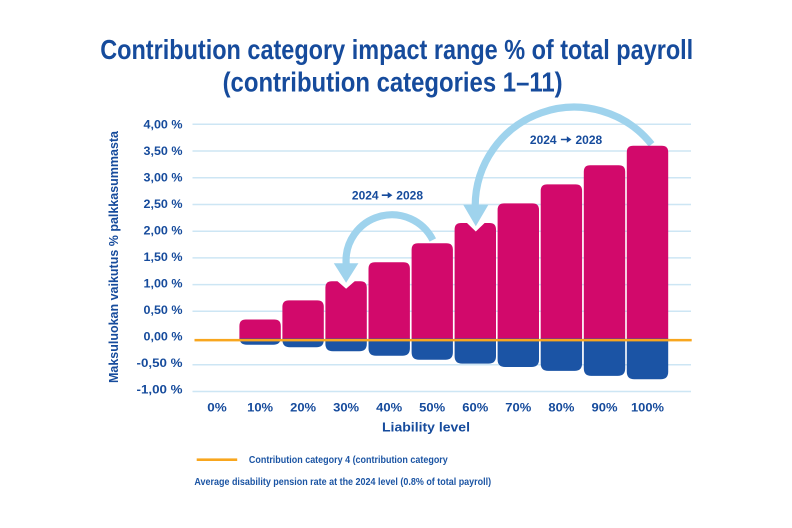  I want to click on svg-text: 3,00 %, so click(163, 178).